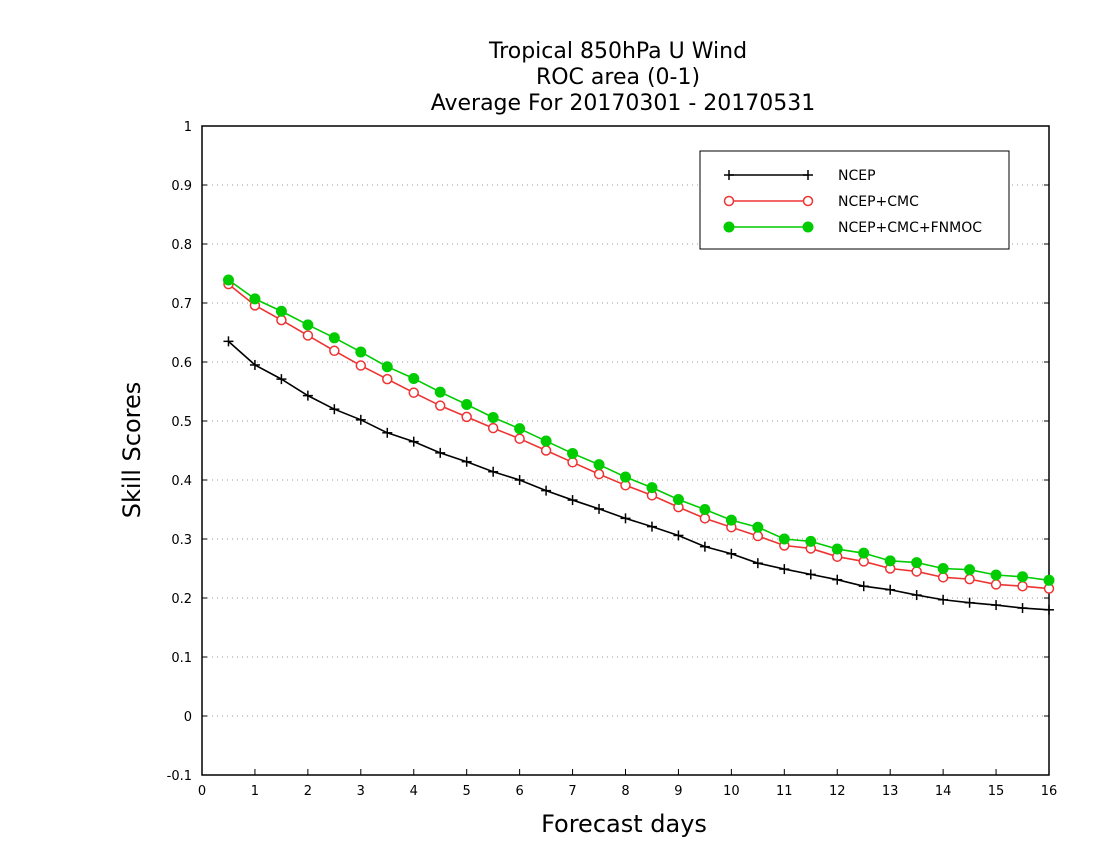  Describe the element at coordinates (837, 791) in the screenshot. I see `x-tick-label: 12` at that location.